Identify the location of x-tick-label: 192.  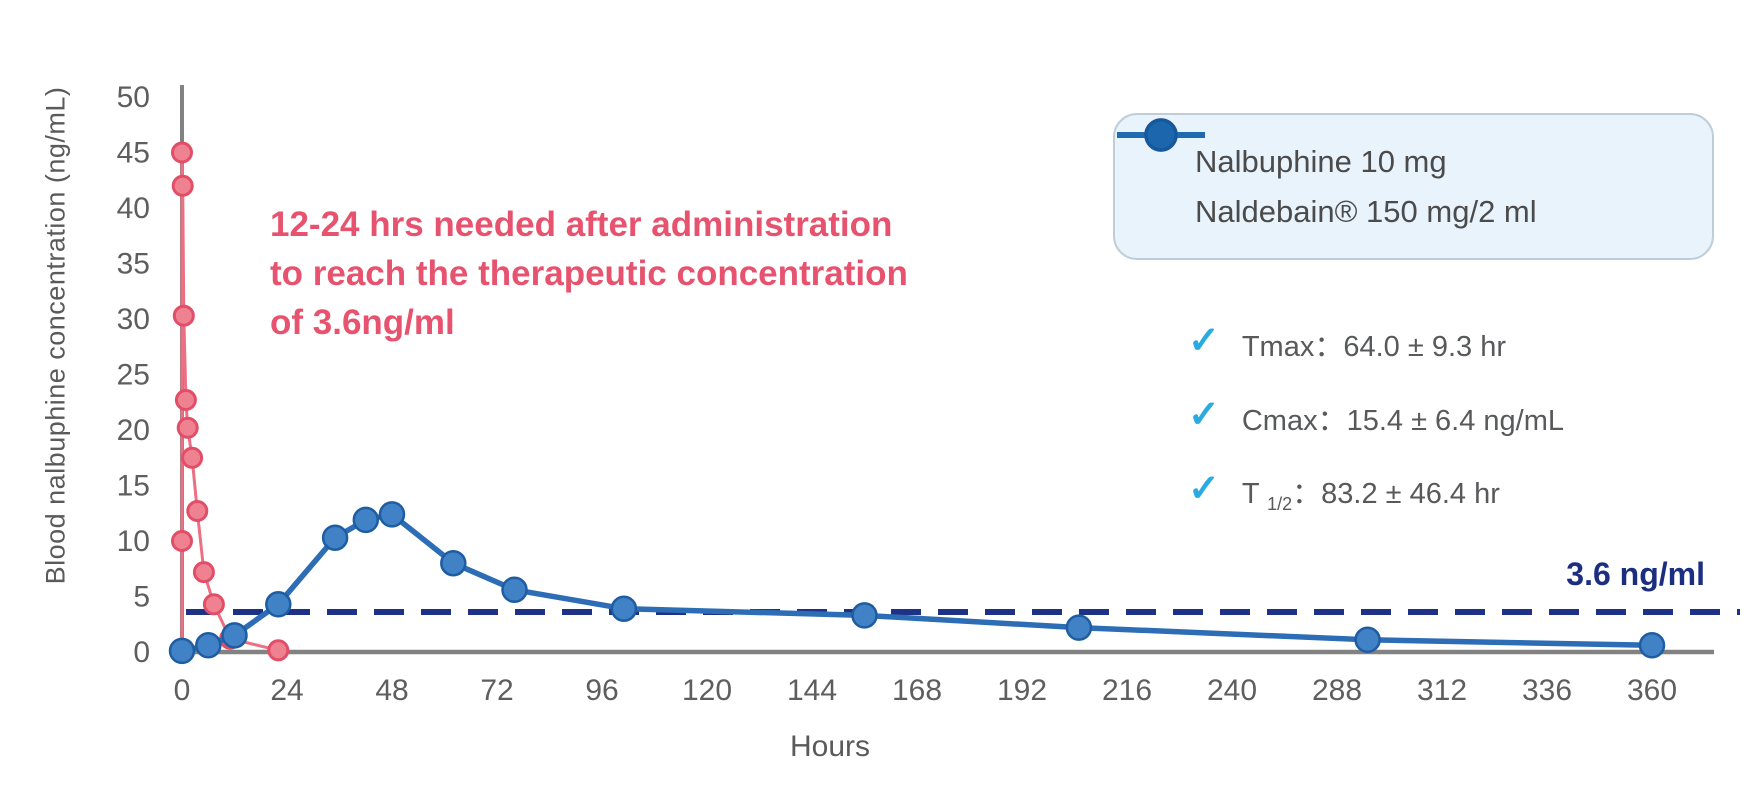
(1022, 690).